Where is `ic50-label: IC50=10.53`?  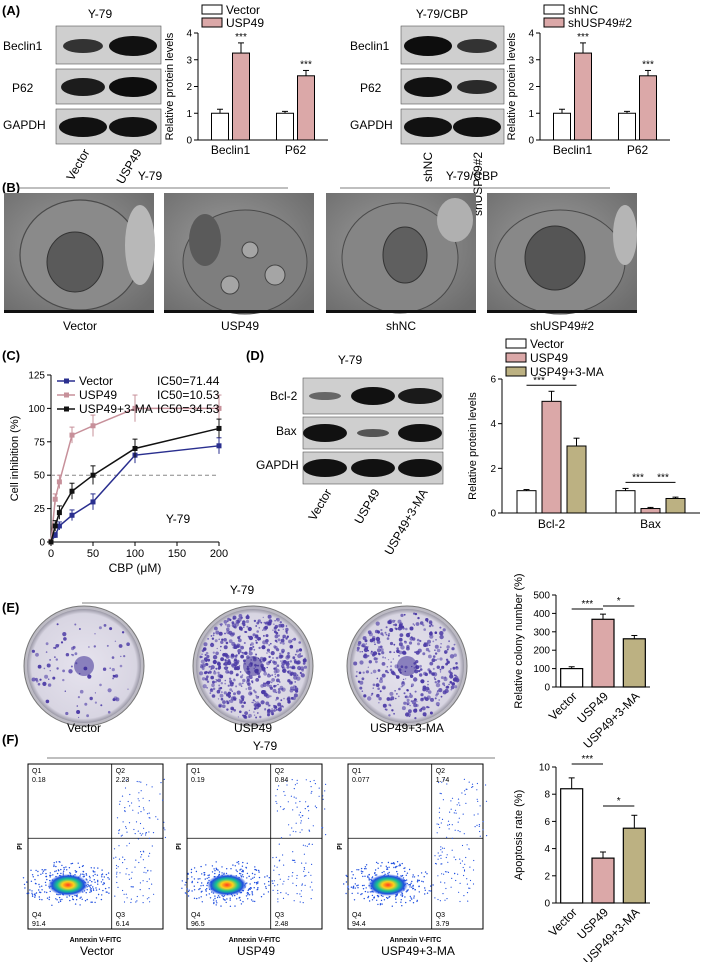 ic50-label: IC50=10.53 is located at coordinates (188, 395).